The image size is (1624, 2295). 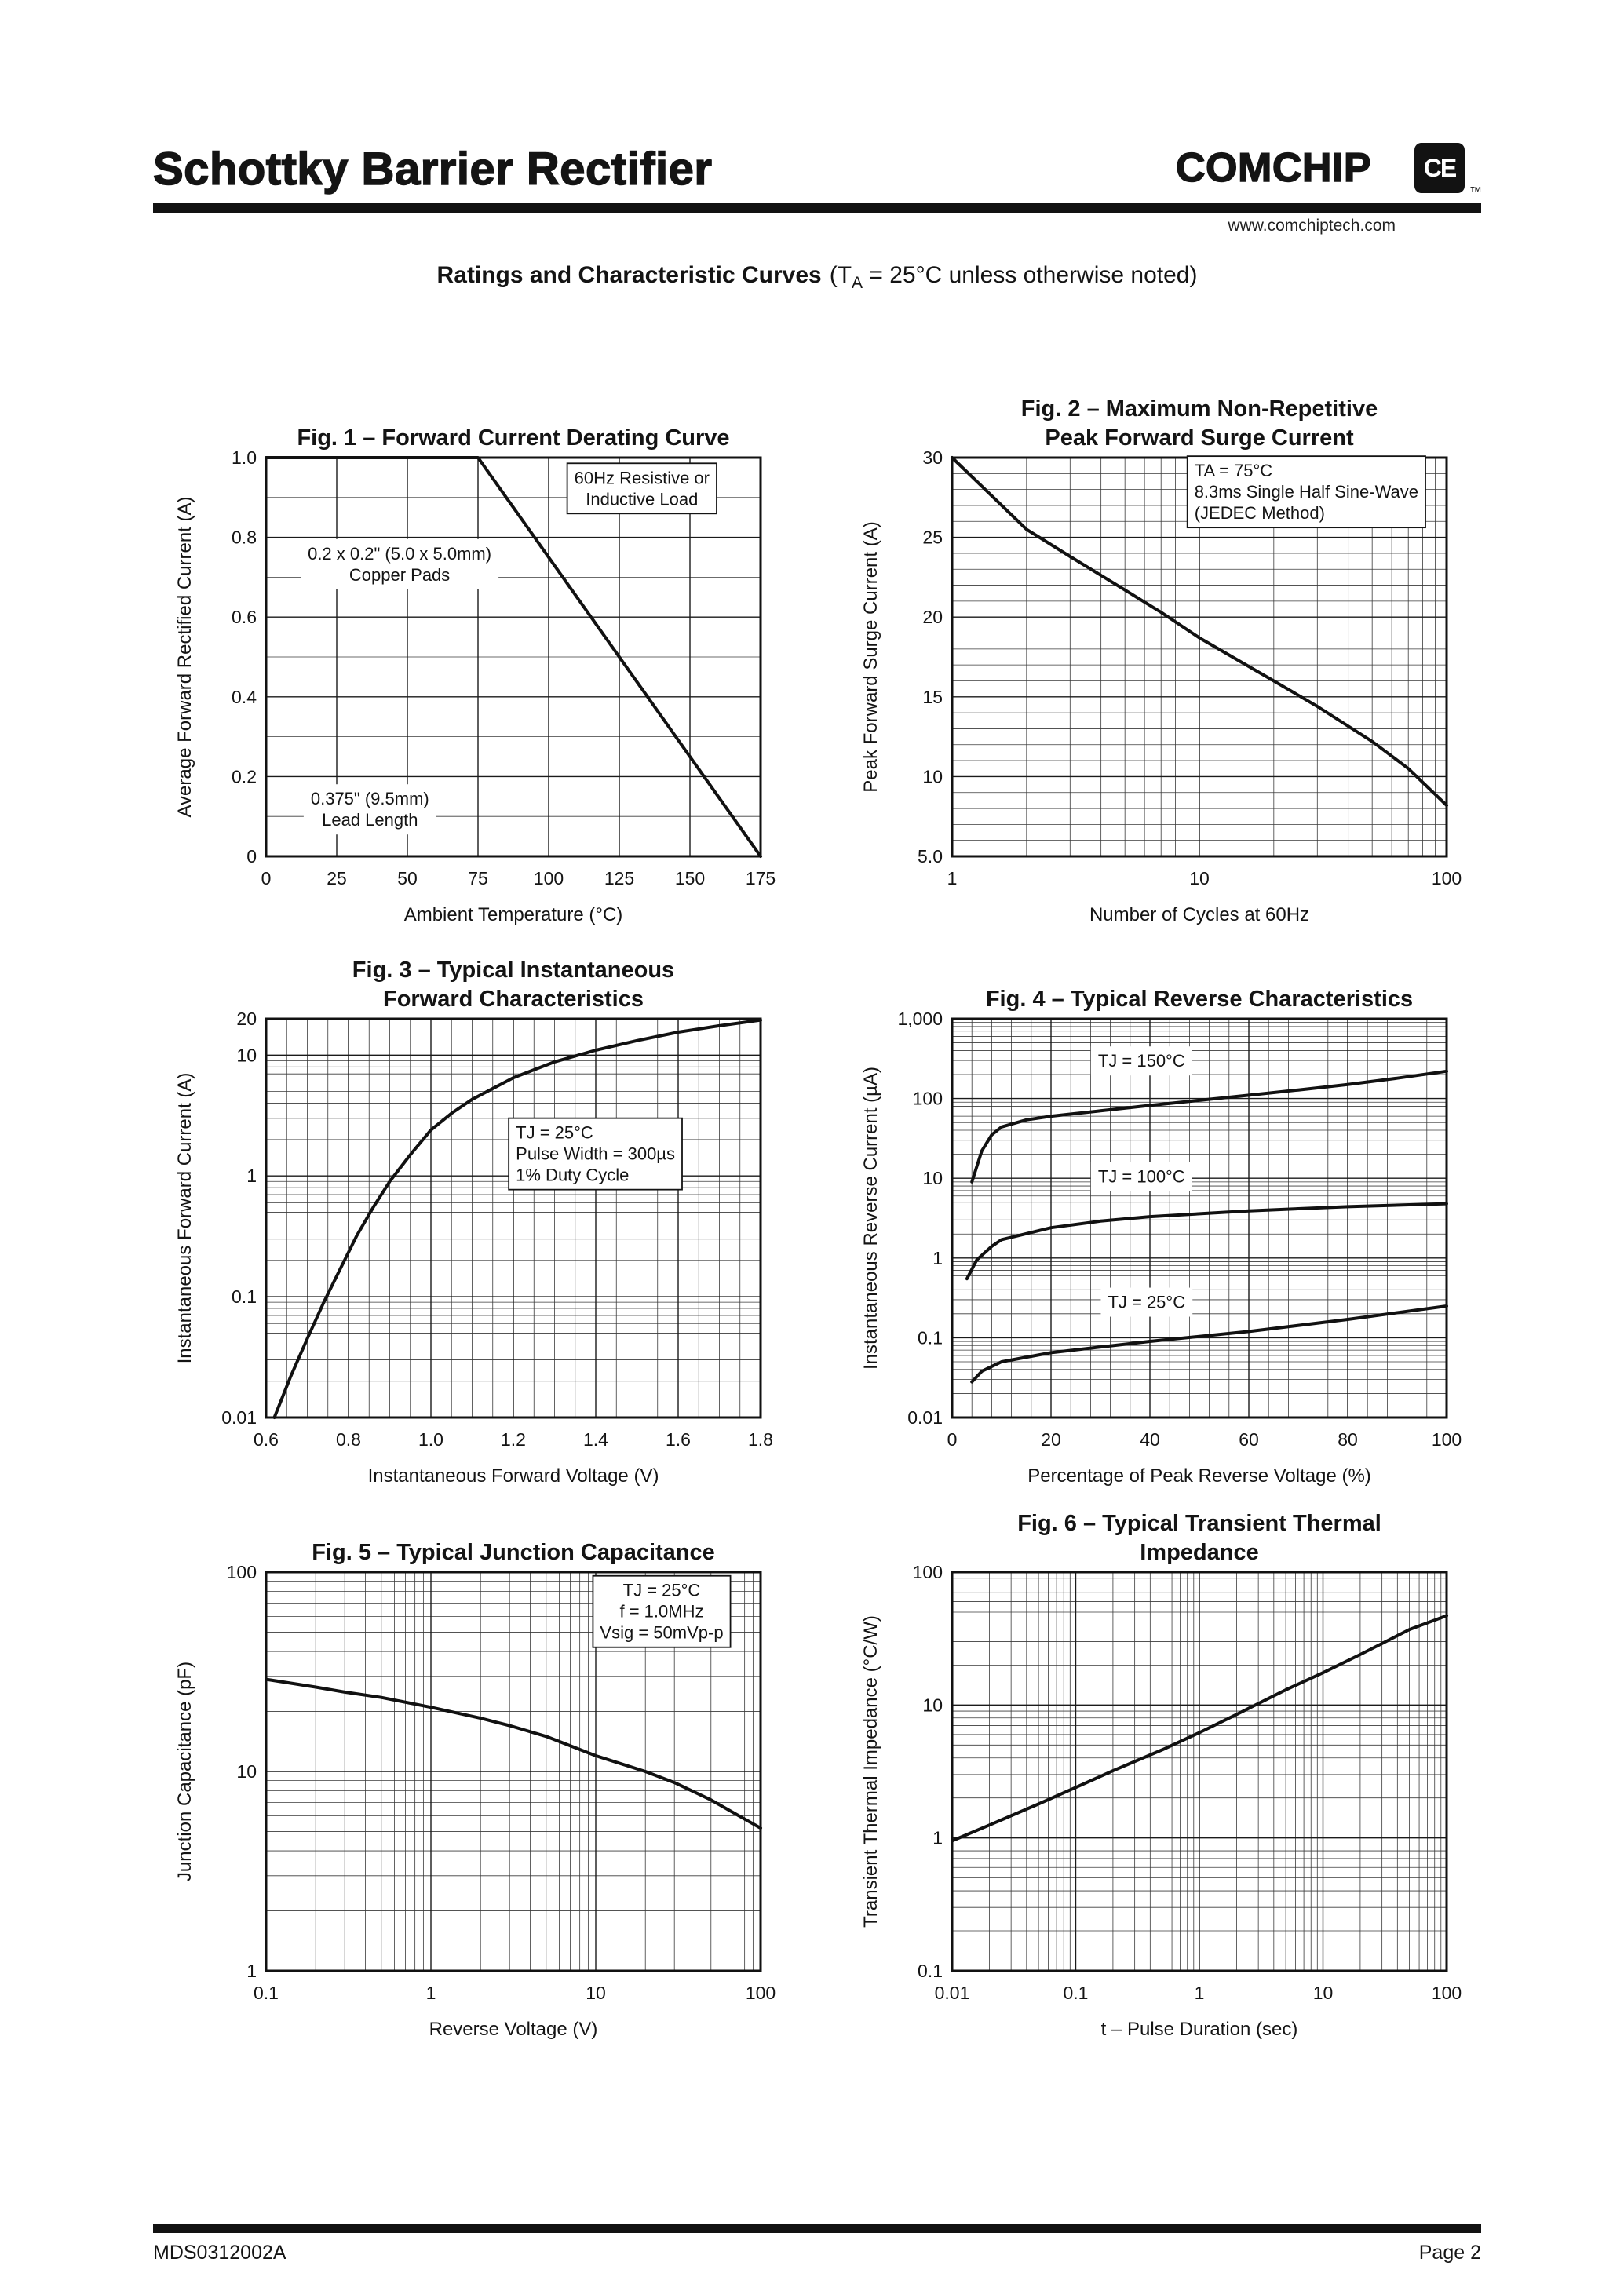 I want to click on svg-text: Junction Capacitance (pF), so click(x=184, y=1771).